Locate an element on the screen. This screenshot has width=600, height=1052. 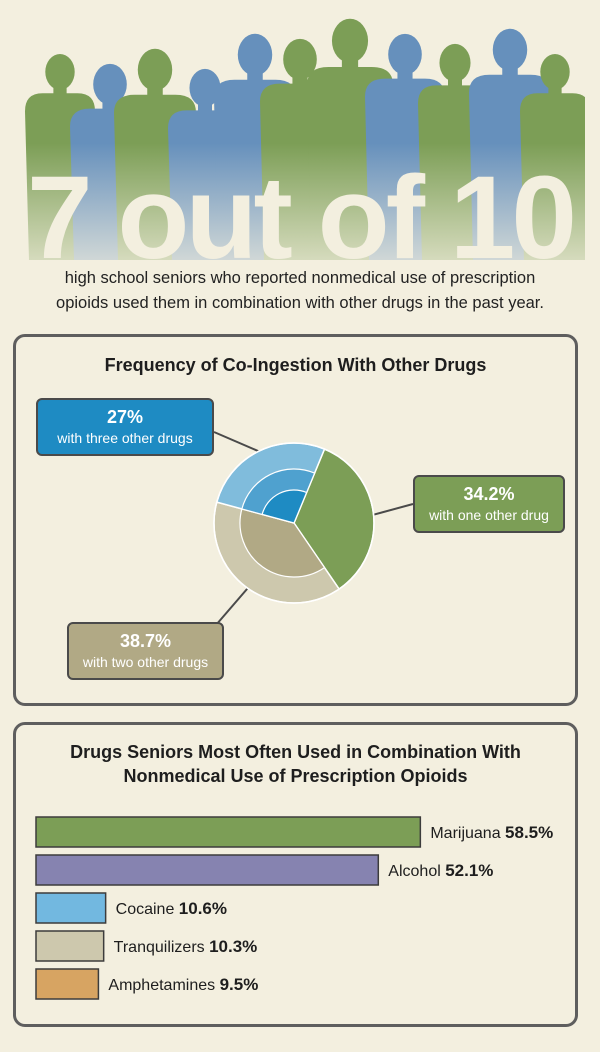
bar-label: Amphetamines 9.5% is located at coordinates (183, 984).